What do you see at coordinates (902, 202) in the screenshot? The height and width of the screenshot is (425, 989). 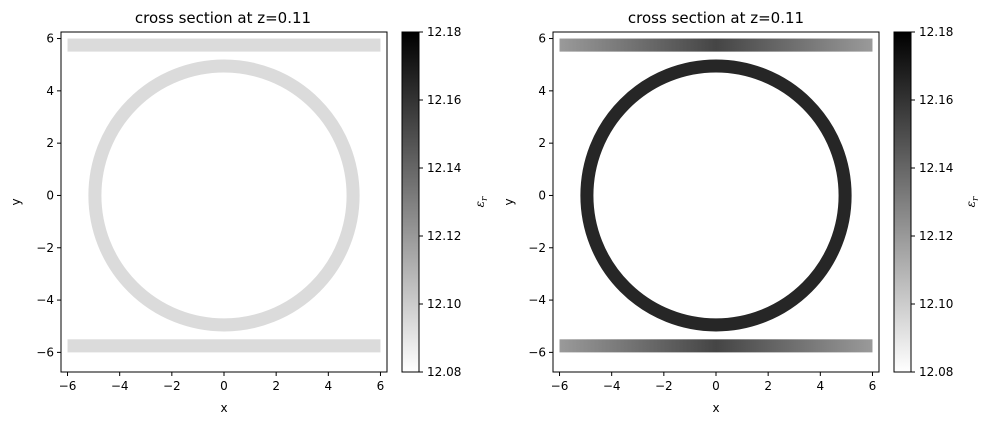 I see `panel-2-colorbar` at bounding box center [902, 202].